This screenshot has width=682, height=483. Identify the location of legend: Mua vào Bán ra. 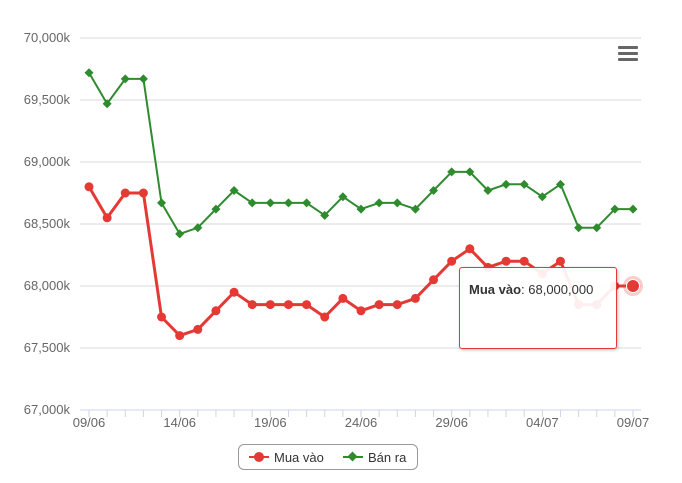
(328, 457).